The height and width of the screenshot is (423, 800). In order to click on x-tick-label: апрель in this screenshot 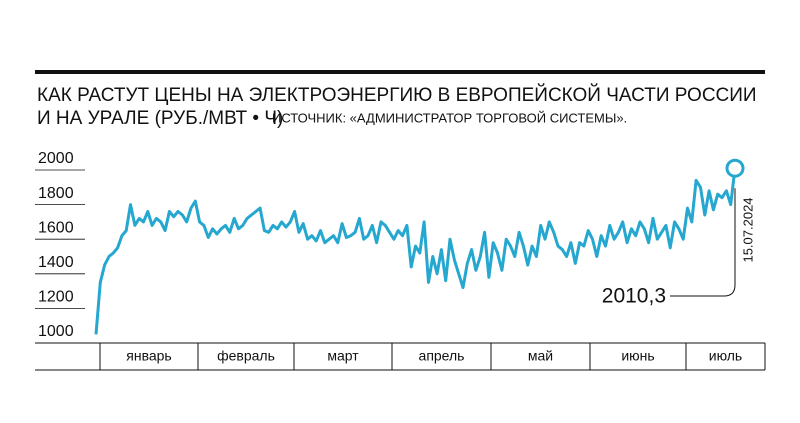, I will do `click(442, 356)`.